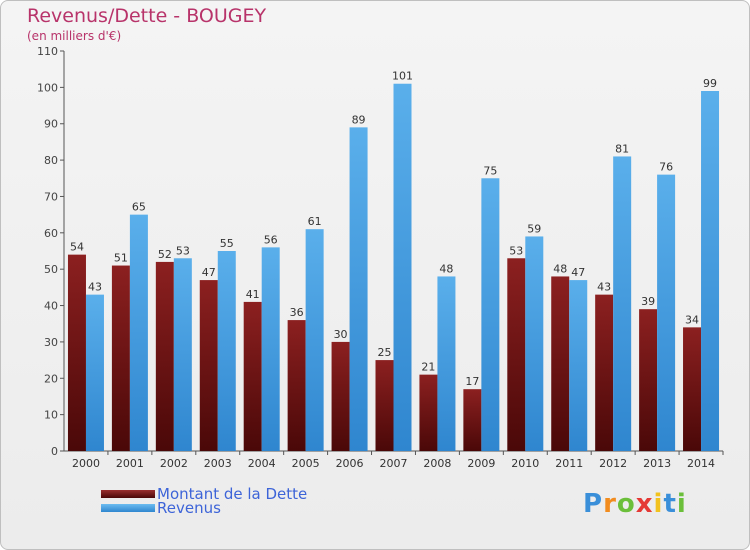 The height and width of the screenshot is (550, 750). Describe the element at coordinates (183, 250) in the screenshot. I see `data-label-revenue: 53` at that location.